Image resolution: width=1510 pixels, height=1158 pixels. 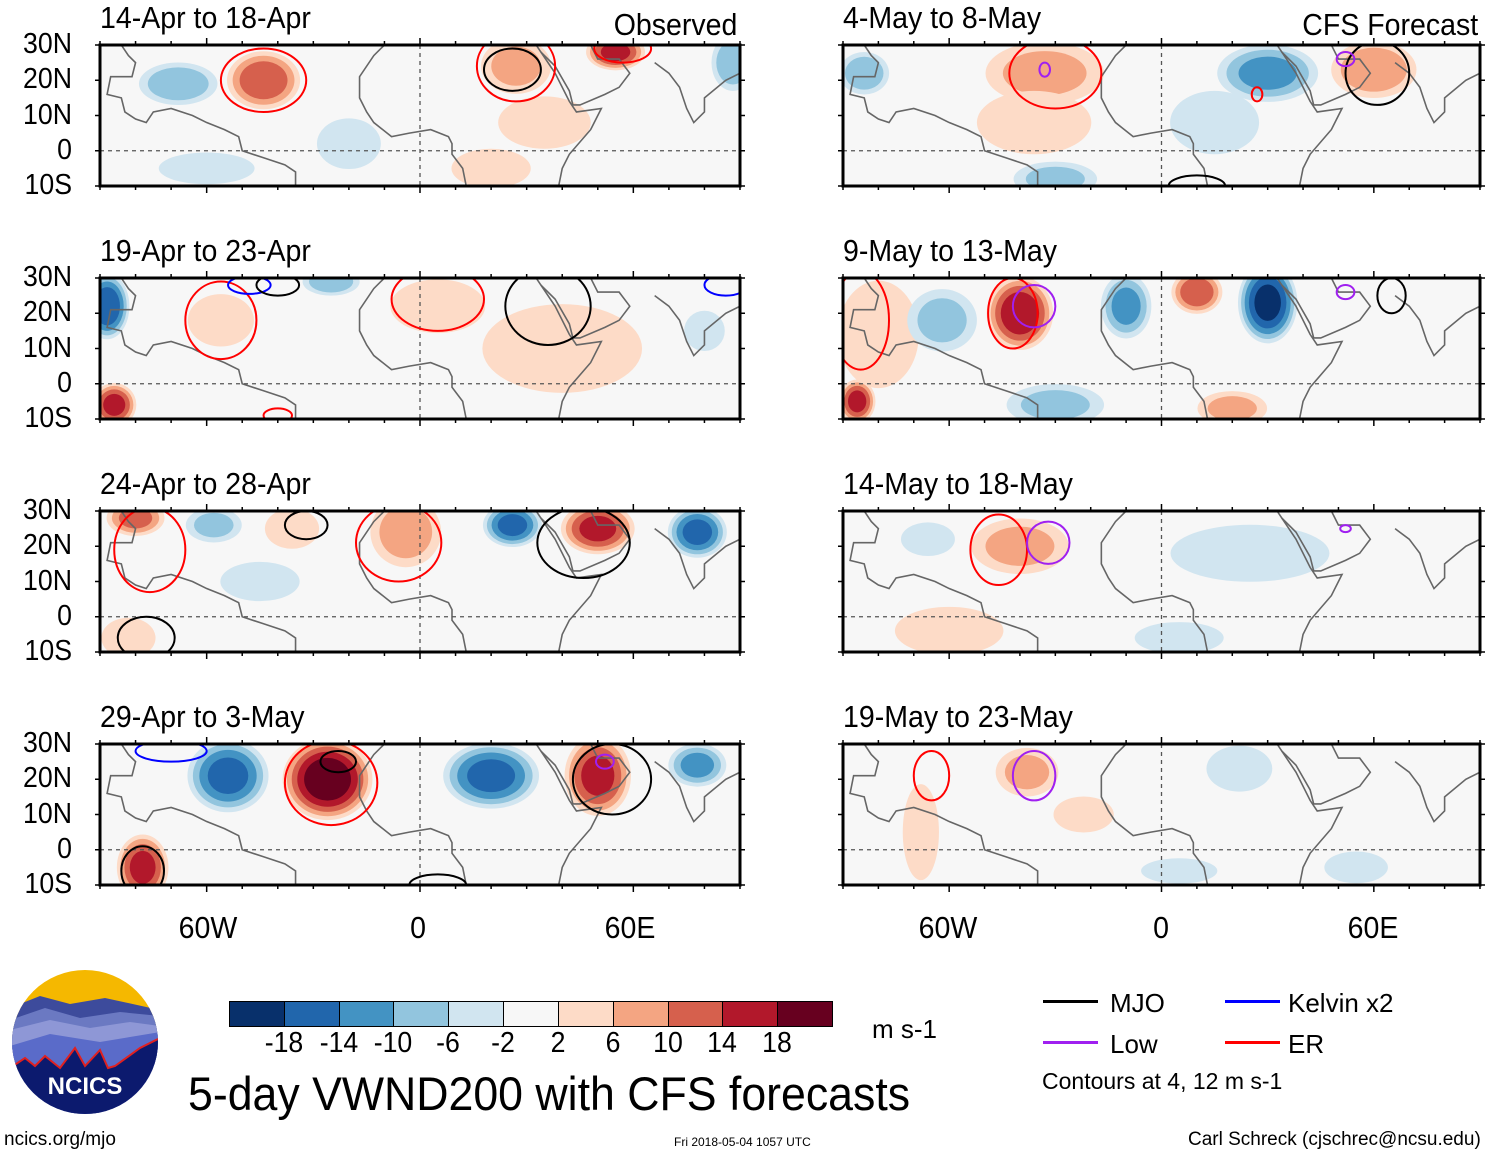 What do you see at coordinates (418, 927) in the screenshot?
I see `x-tick-label-left-0: 0` at bounding box center [418, 927].